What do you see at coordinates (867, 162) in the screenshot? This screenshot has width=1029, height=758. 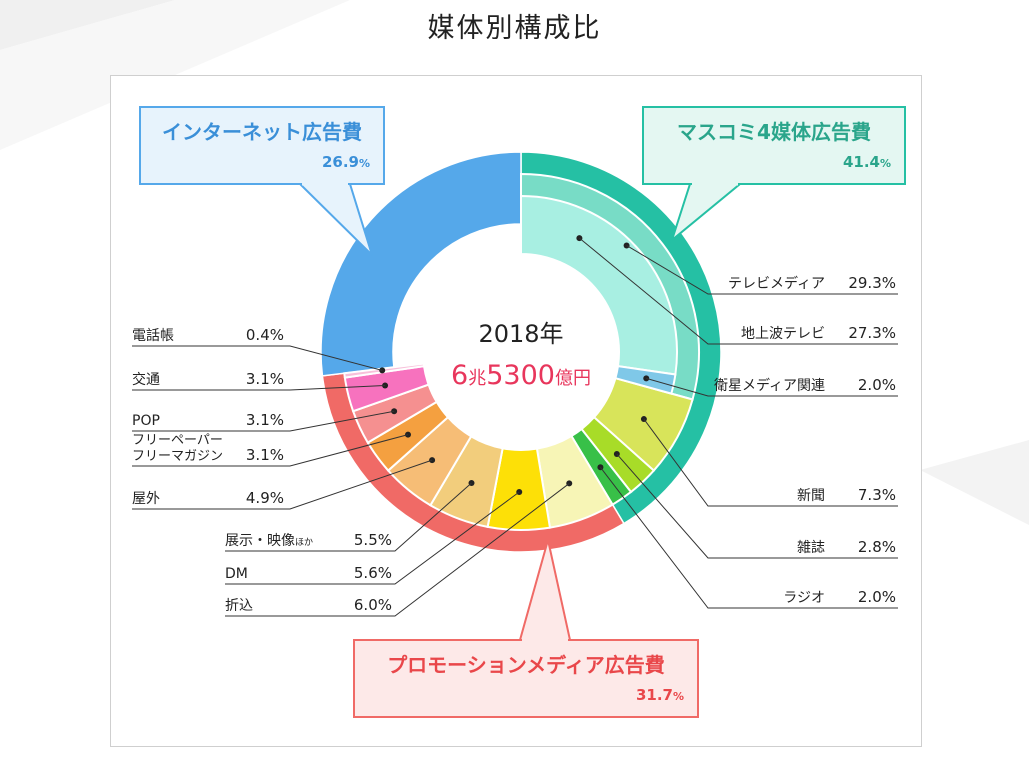 I see `callout-value-1: 41.4%` at bounding box center [867, 162].